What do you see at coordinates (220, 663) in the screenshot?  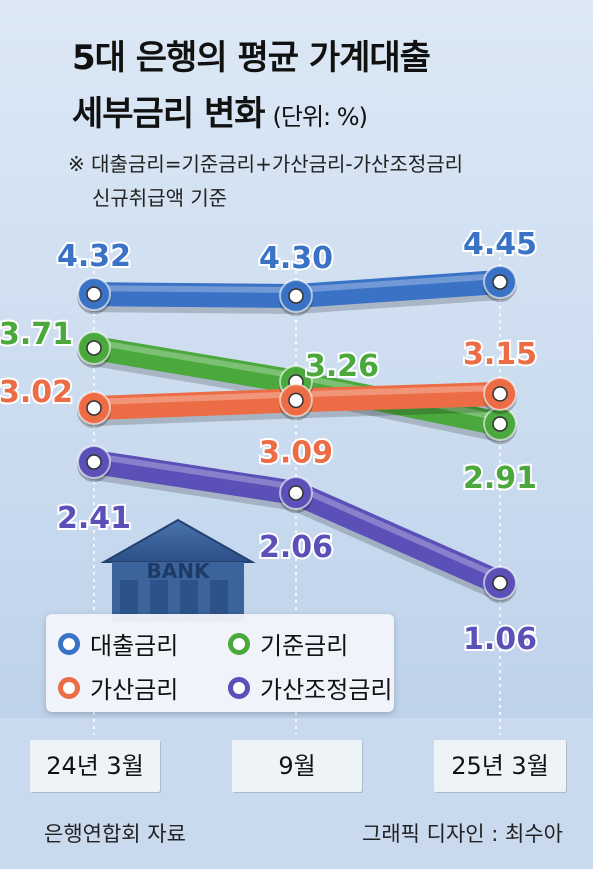 I see `legend: 대출금리 기준금리 가산금리 가산조정금리` at bounding box center [220, 663].